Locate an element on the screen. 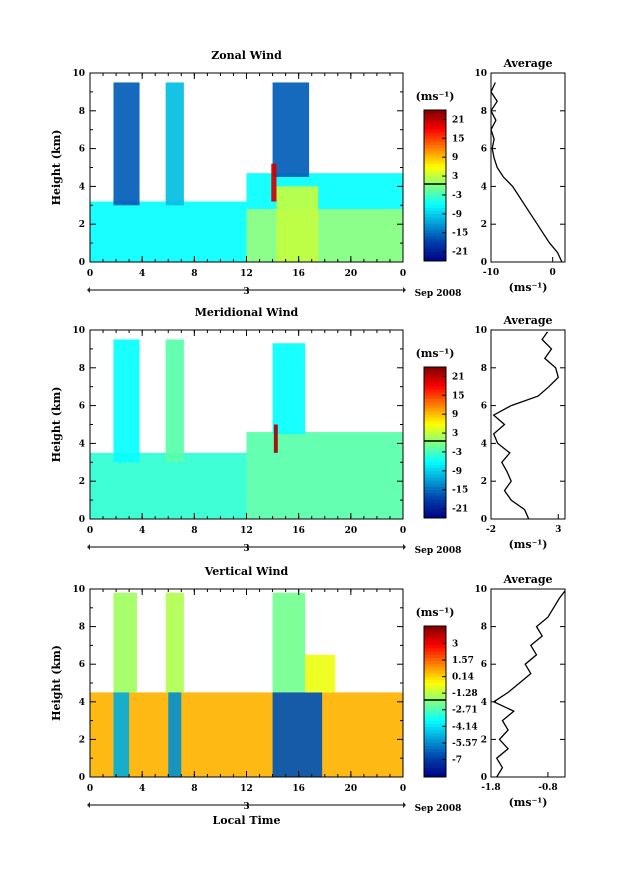  colorbar-label: (ms⁻¹) is located at coordinates (435, 353).